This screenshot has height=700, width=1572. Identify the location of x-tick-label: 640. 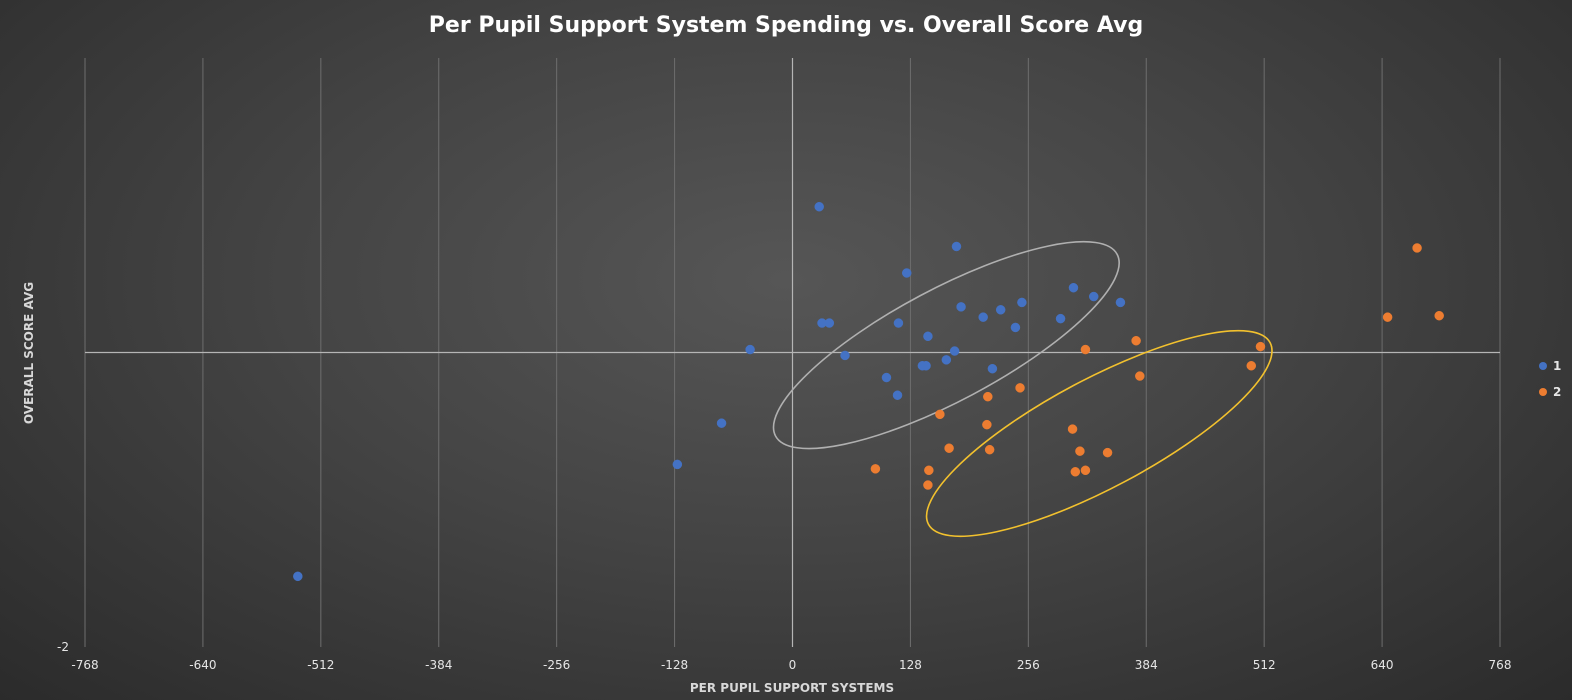
(1382, 665).